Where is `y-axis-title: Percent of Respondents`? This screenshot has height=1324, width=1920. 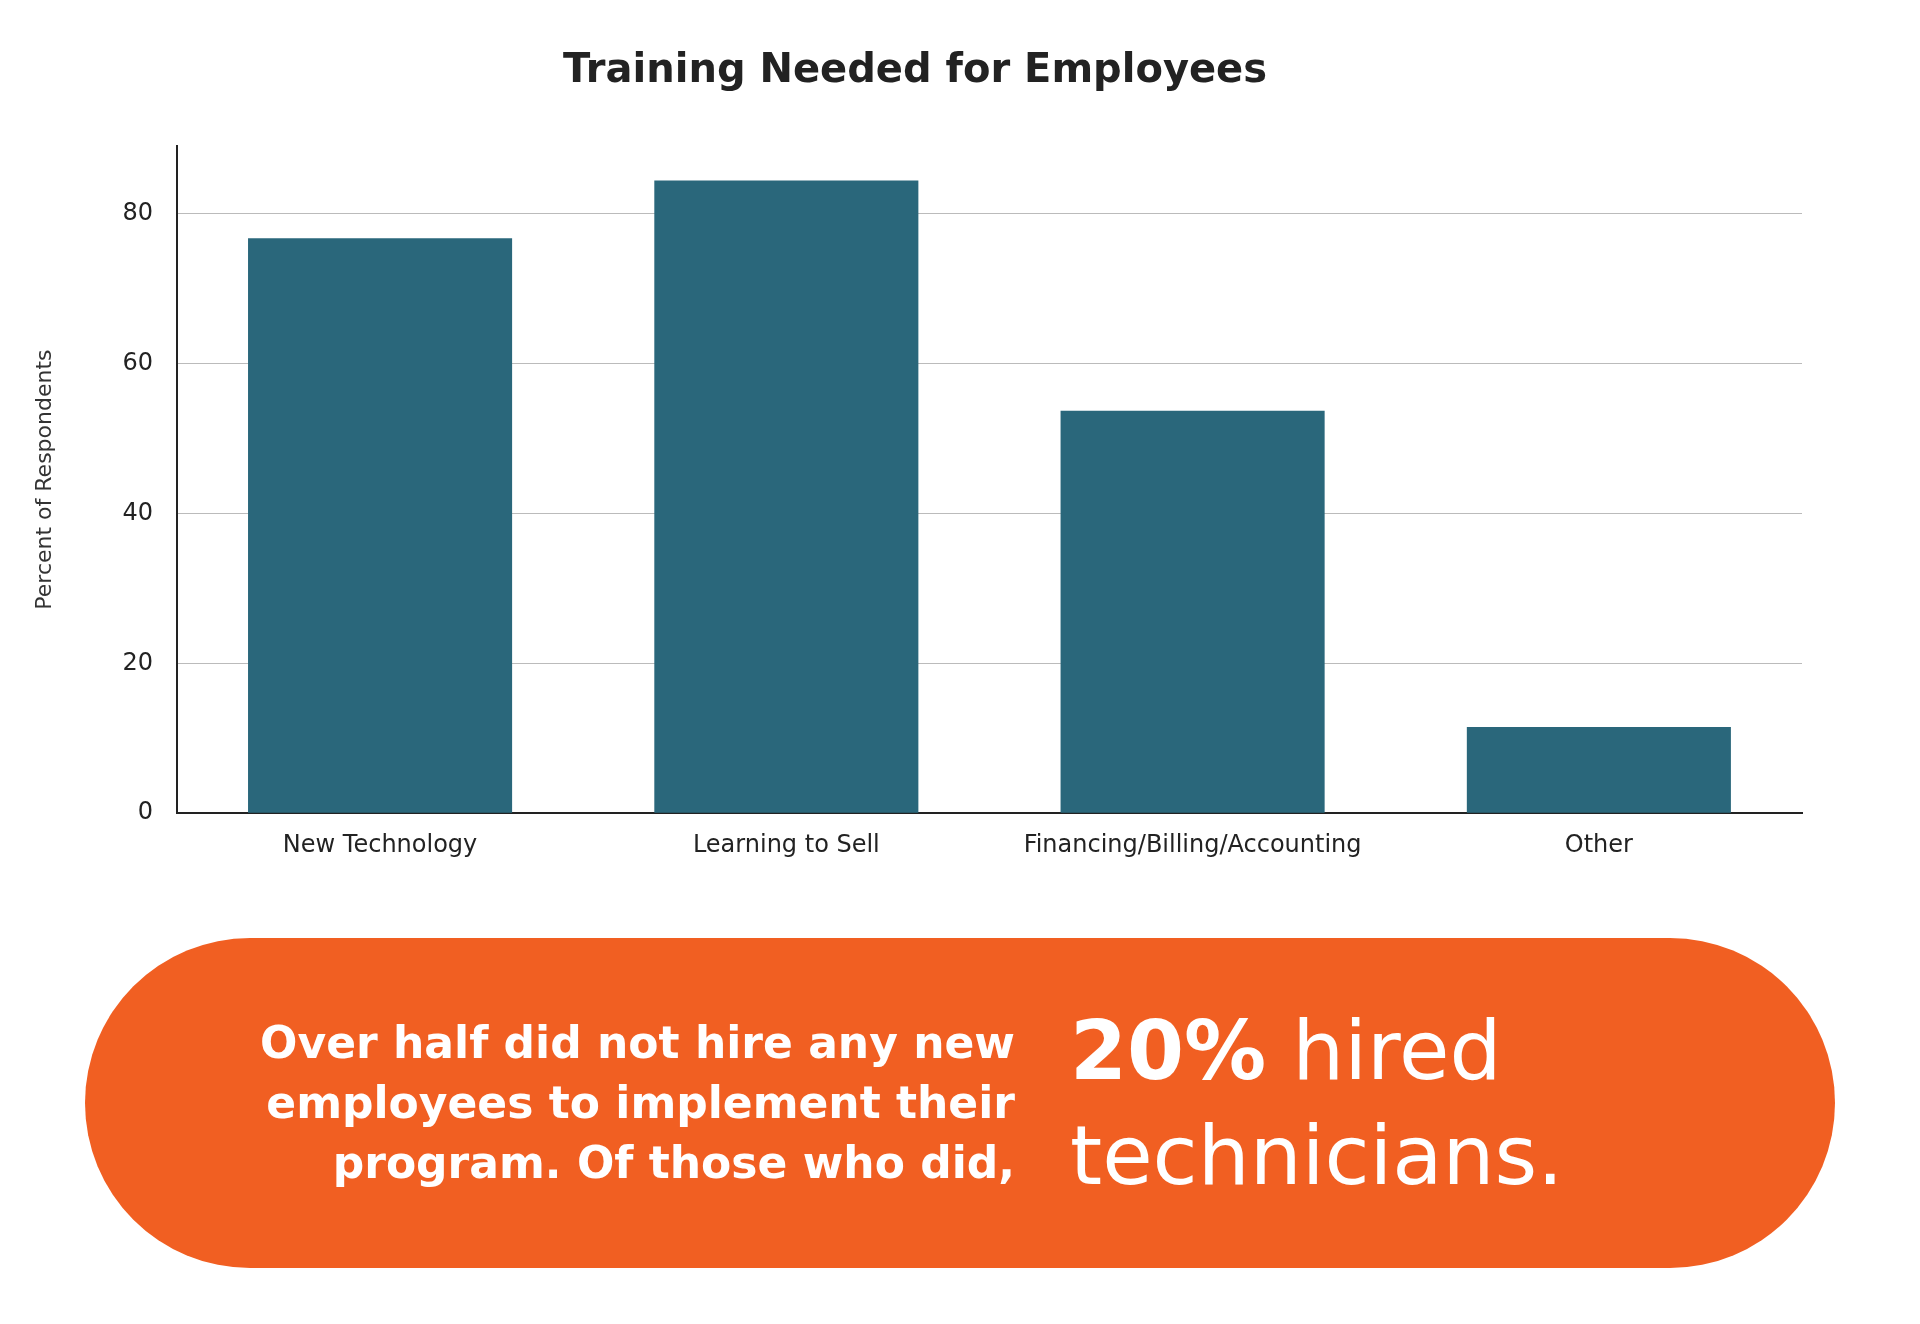 y-axis-title: Percent of Respondents is located at coordinates (43, 479).